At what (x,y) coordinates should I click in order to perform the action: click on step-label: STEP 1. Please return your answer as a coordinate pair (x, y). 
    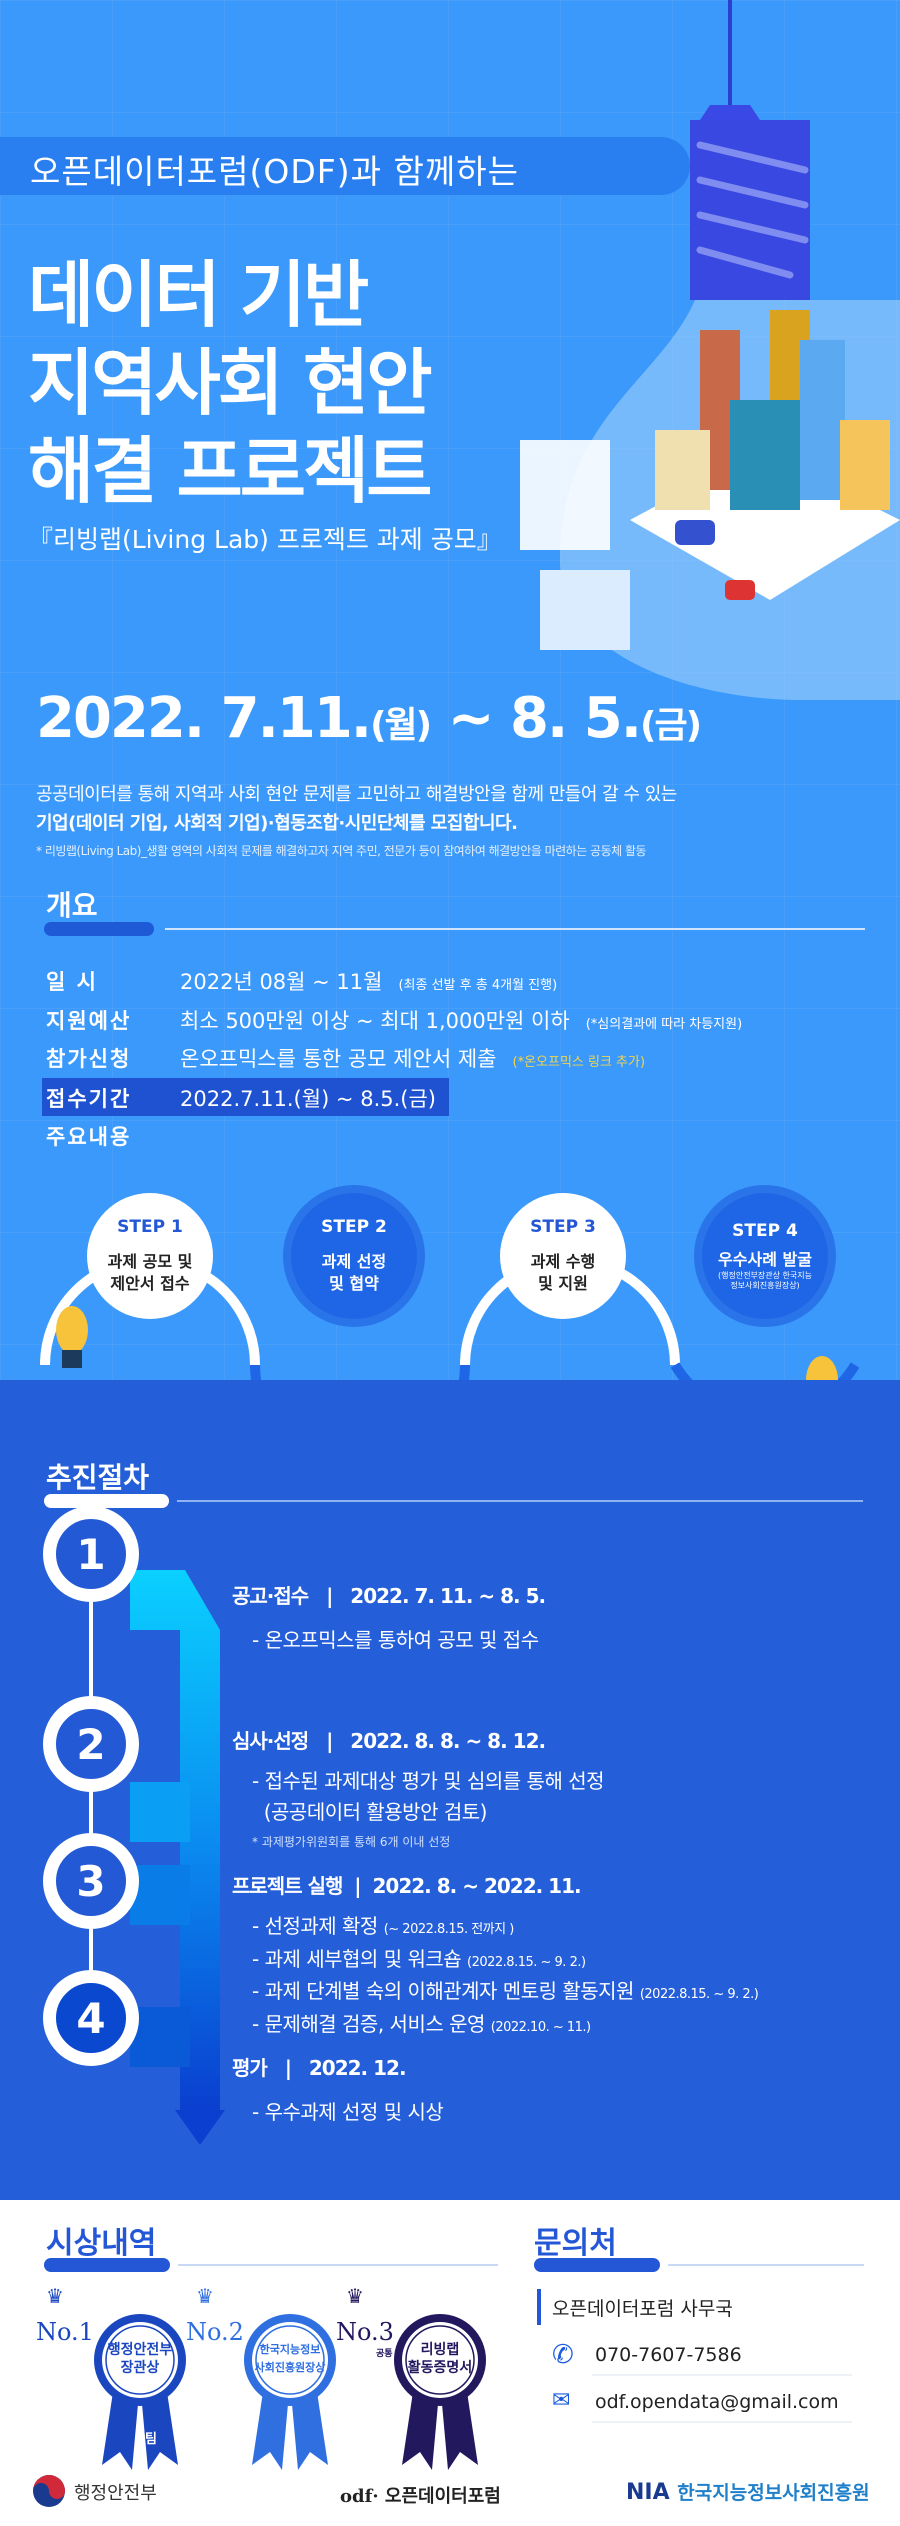
    Looking at the image, I should click on (150, 1227).